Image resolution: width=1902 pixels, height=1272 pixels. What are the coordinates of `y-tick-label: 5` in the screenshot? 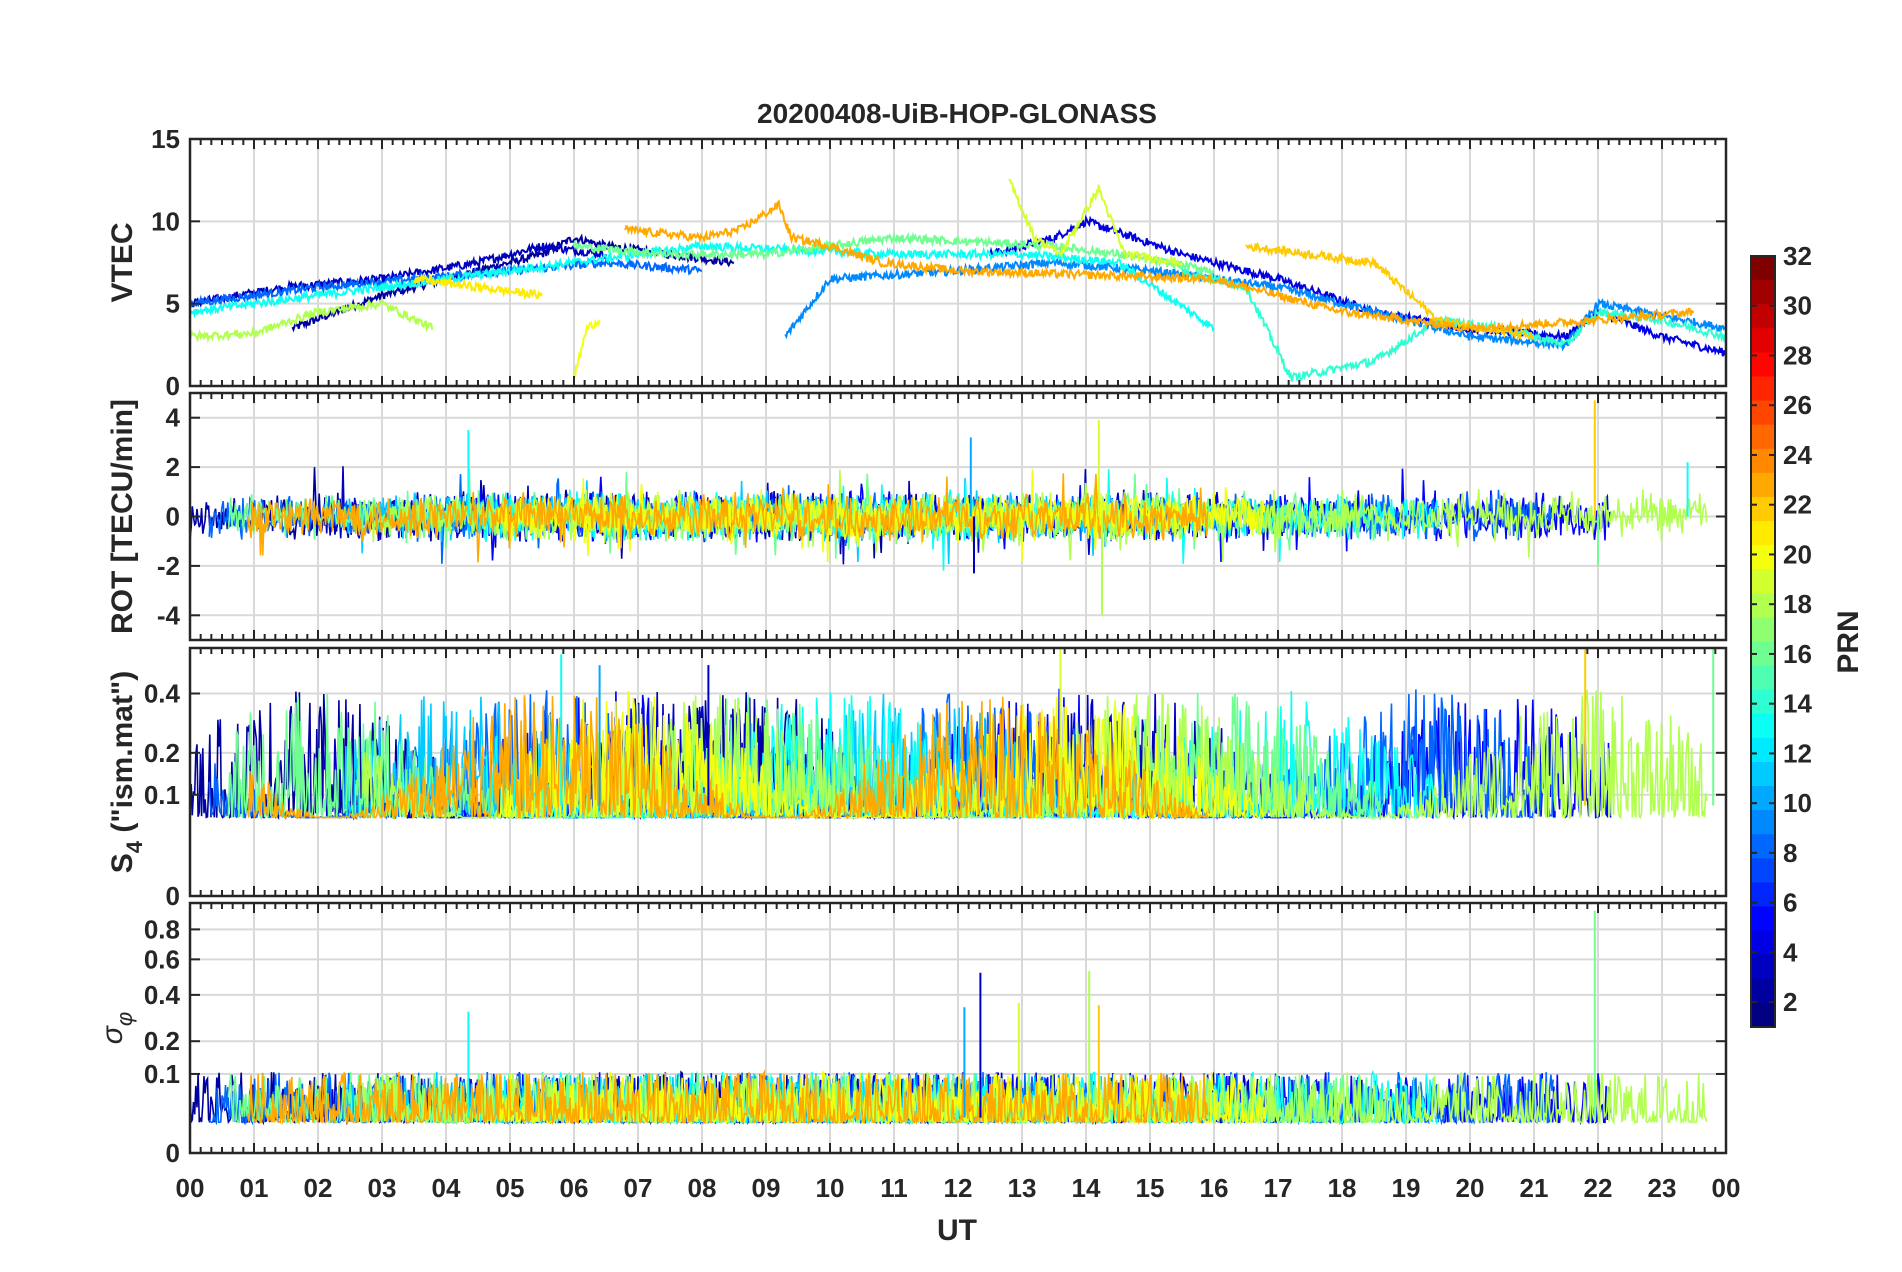 It's located at (173, 304).